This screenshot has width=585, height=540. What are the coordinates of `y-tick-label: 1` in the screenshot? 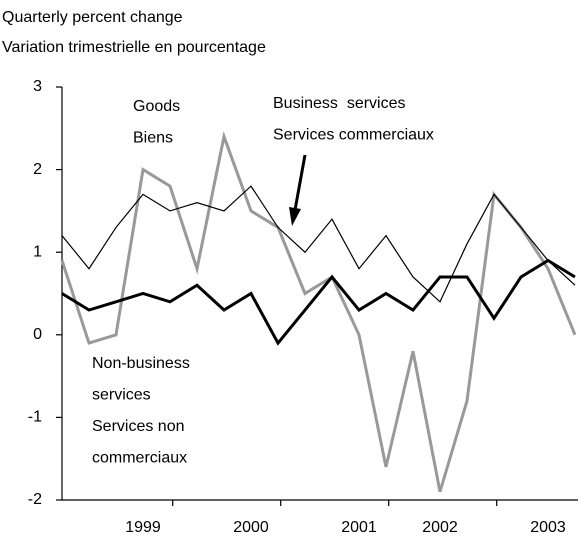 It's located at (37, 251).